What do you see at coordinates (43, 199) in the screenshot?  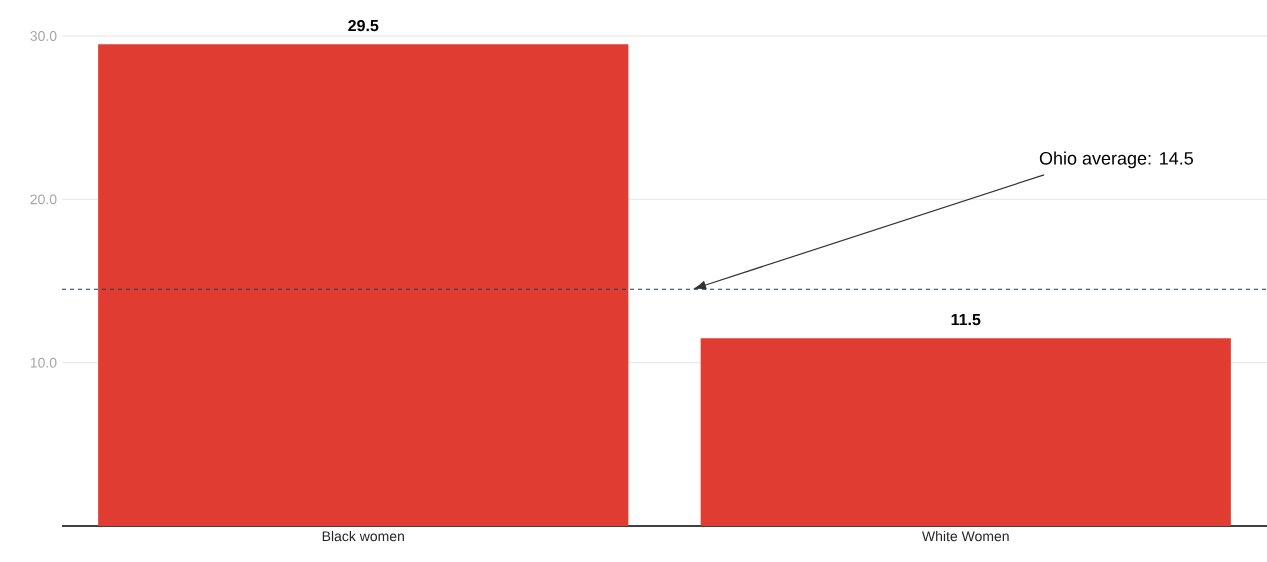 I see `y-tick-label: 20.0` at bounding box center [43, 199].